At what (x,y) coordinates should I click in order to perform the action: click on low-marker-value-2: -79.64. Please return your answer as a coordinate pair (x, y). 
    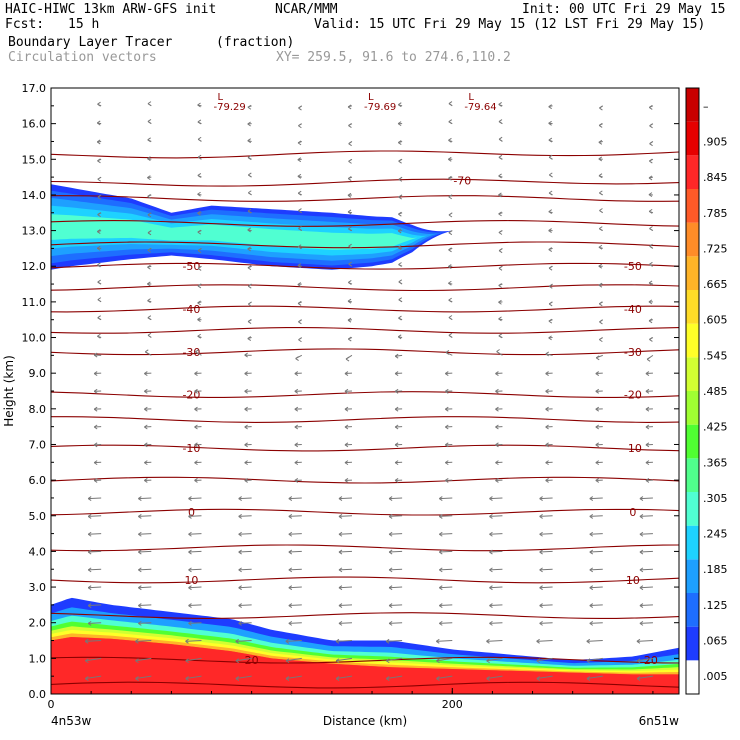
    Looking at the image, I should click on (480, 107).